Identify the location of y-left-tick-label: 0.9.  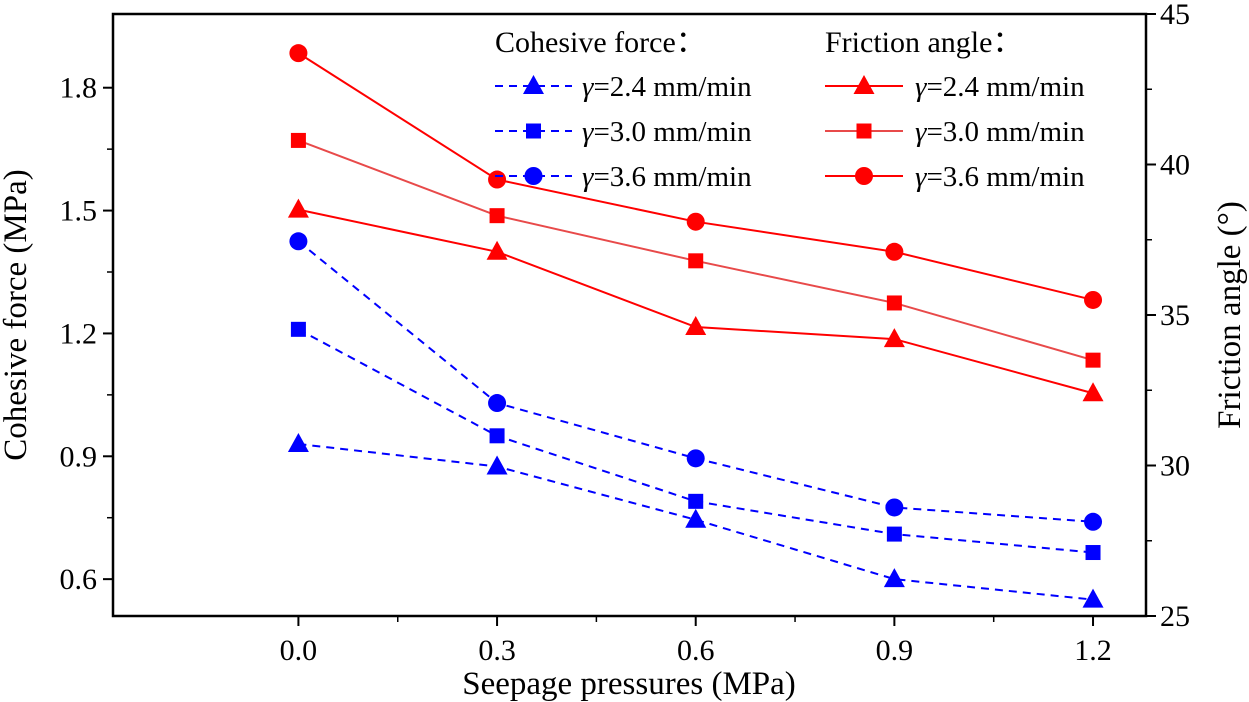
(79, 456).